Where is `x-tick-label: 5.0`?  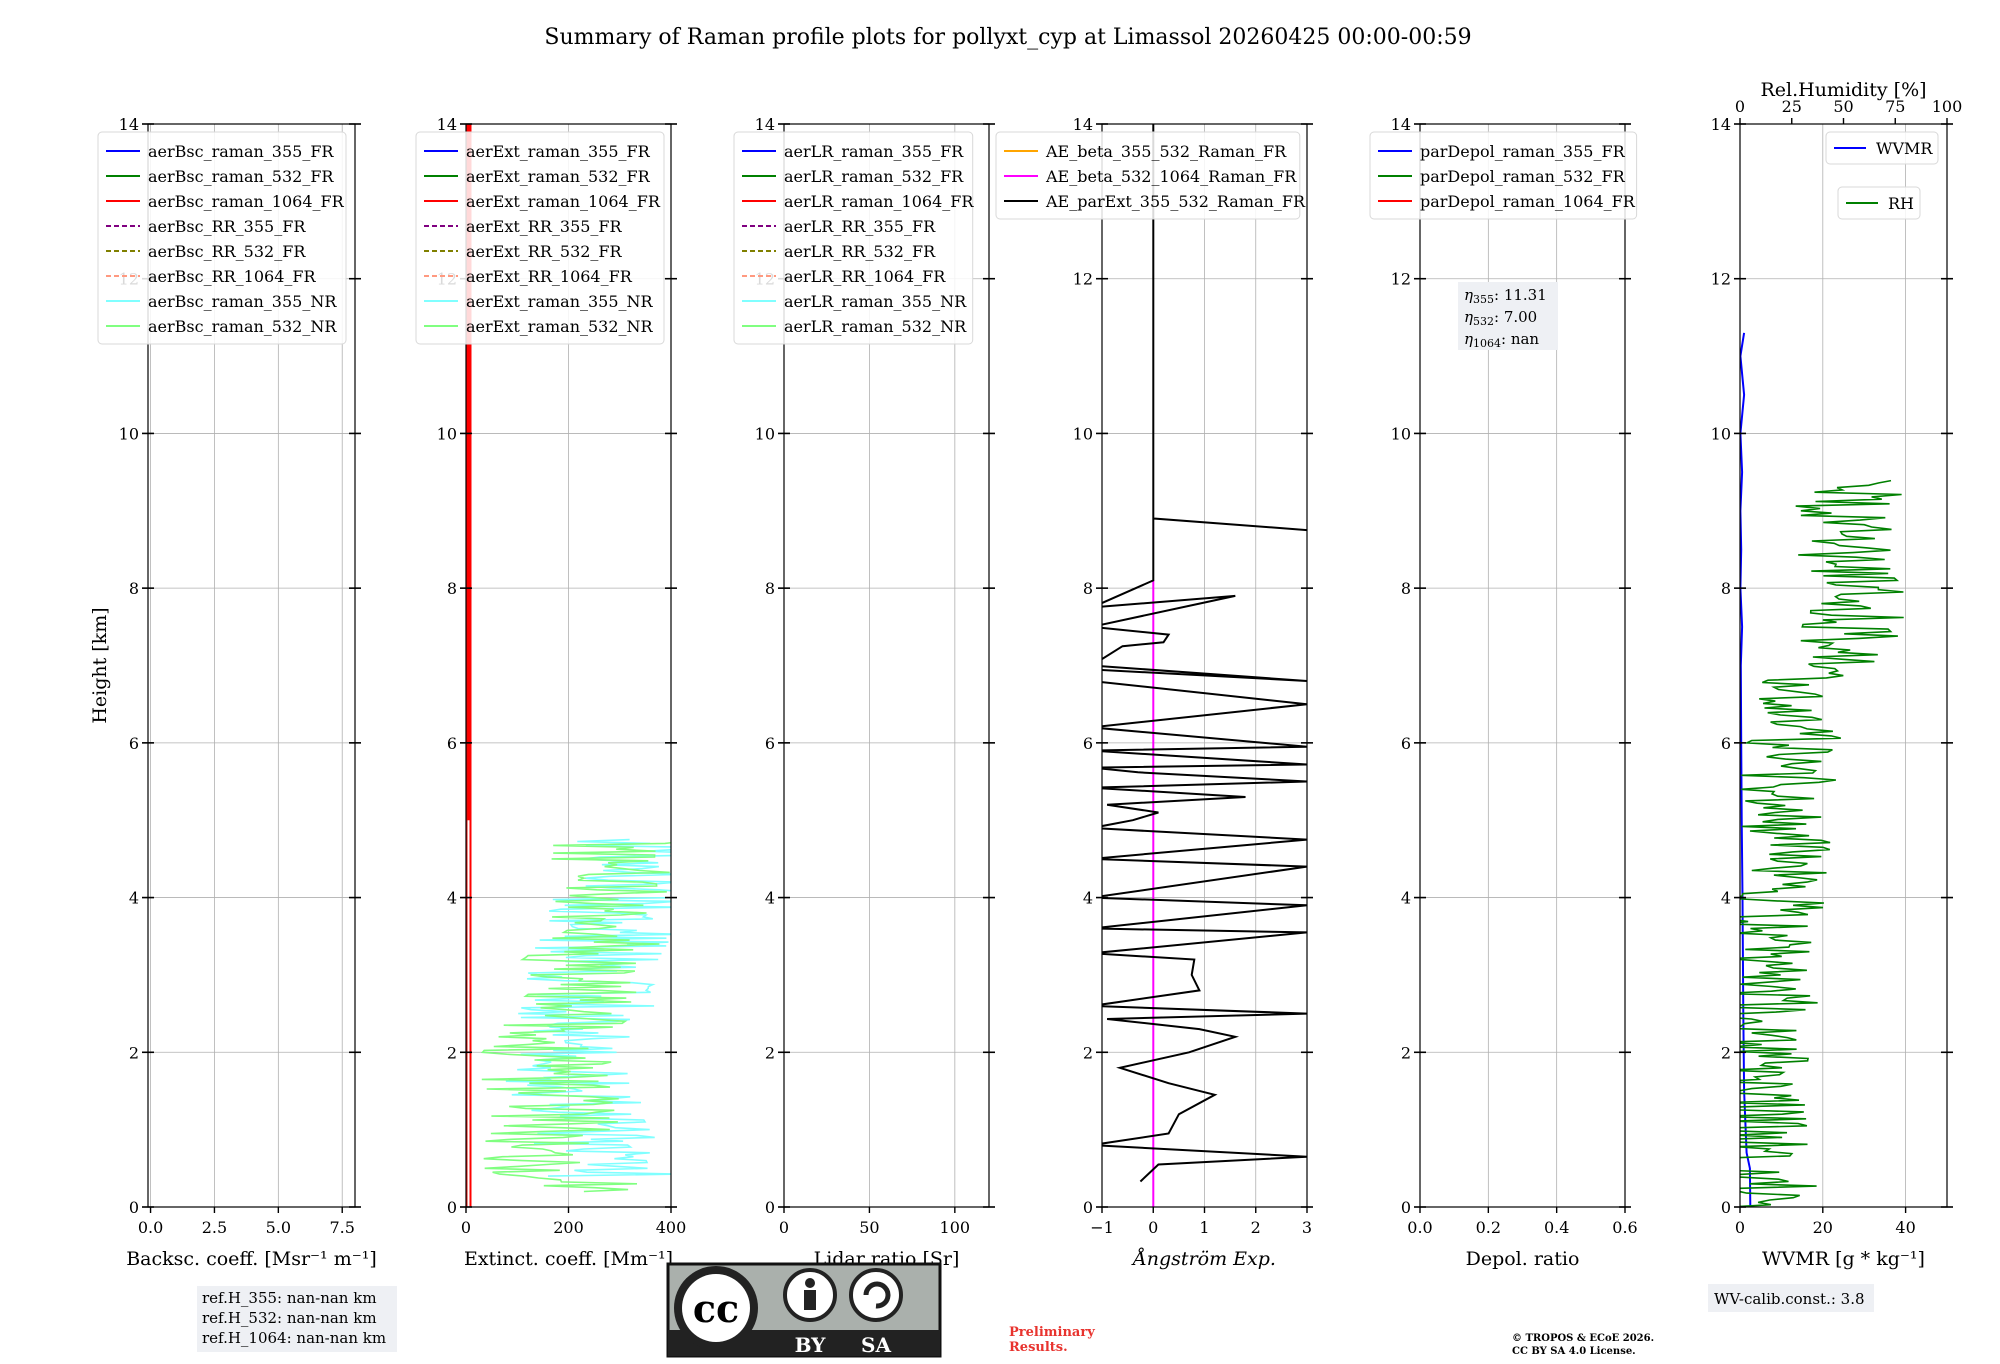
x-tick-label: 5.0 is located at coordinates (278, 1227).